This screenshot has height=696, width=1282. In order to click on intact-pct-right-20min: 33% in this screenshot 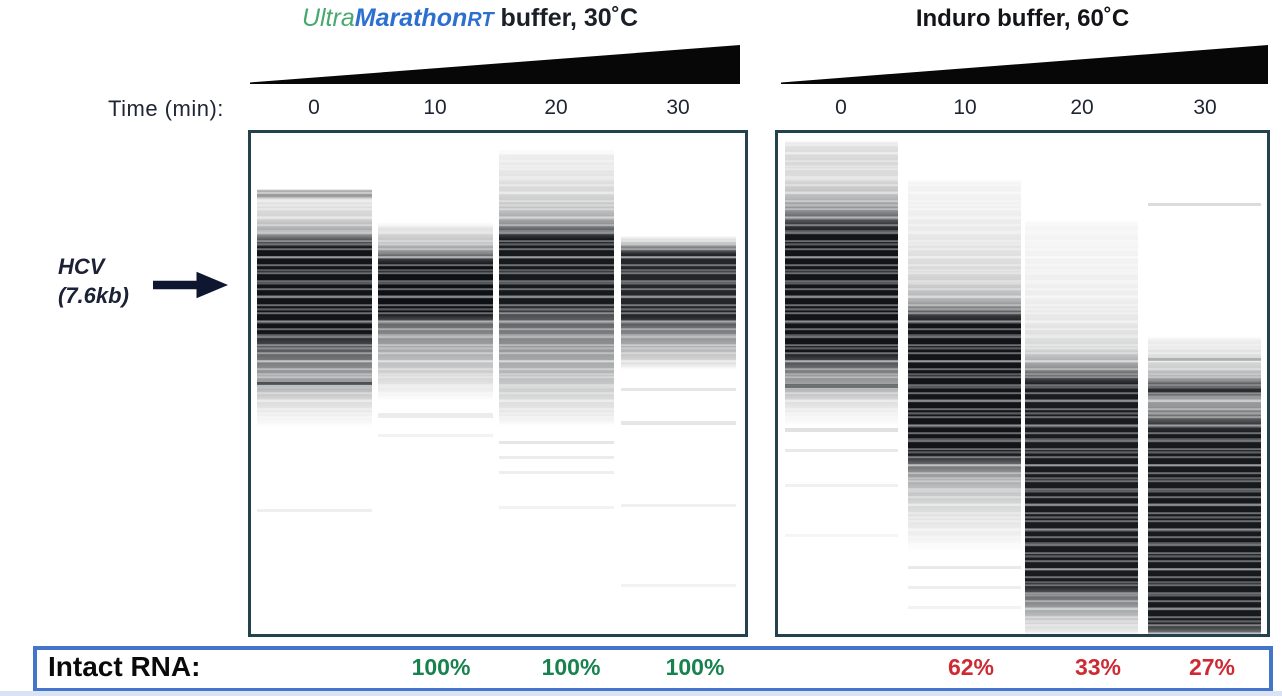, I will do `click(1098, 667)`.